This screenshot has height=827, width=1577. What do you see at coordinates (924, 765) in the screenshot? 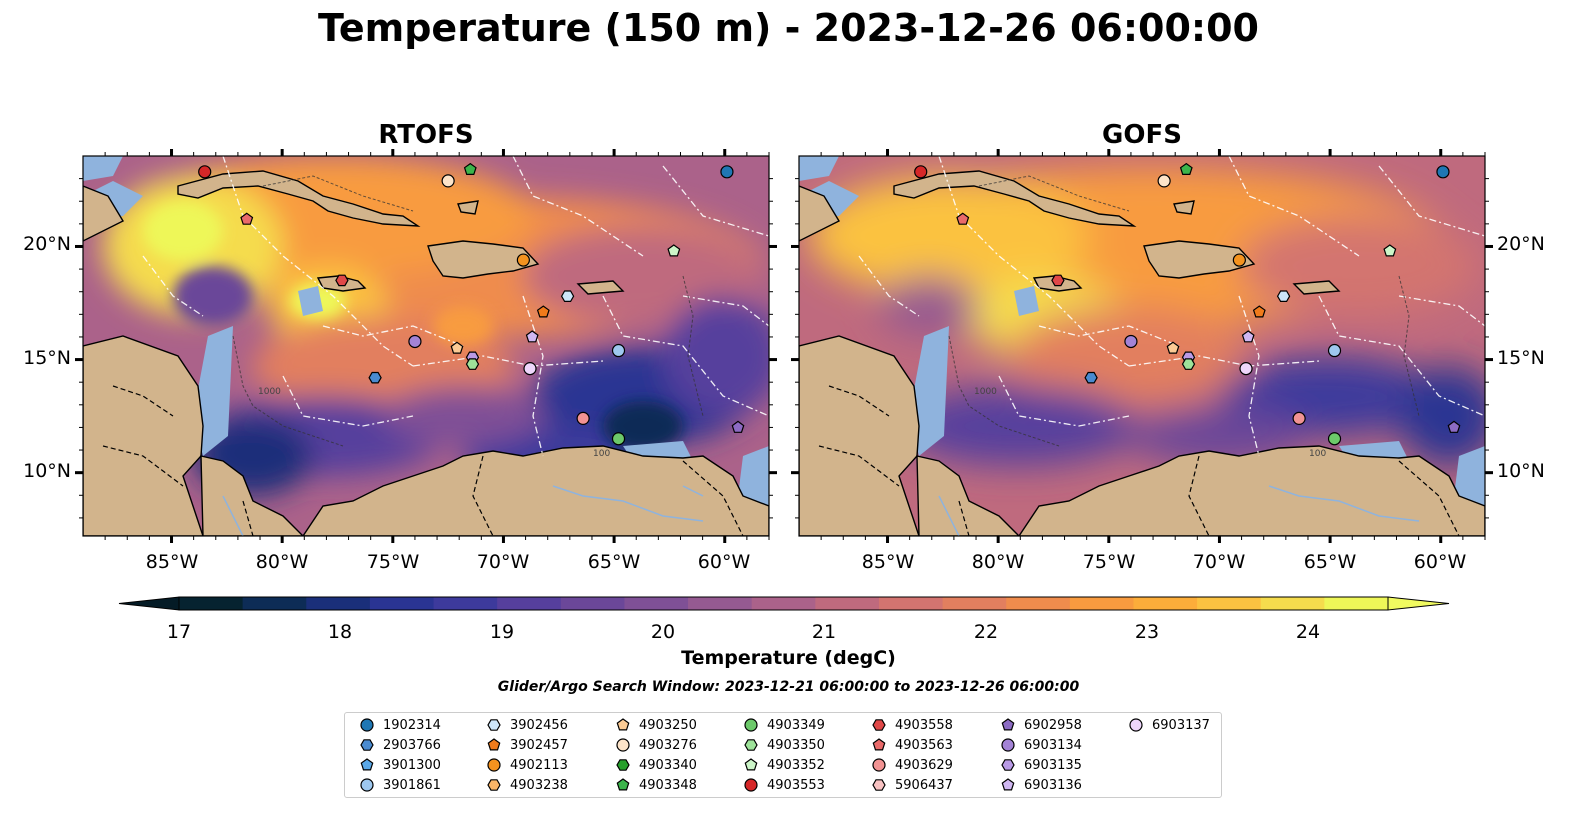
I see `legend-label: 4903629` at bounding box center [924, 765].